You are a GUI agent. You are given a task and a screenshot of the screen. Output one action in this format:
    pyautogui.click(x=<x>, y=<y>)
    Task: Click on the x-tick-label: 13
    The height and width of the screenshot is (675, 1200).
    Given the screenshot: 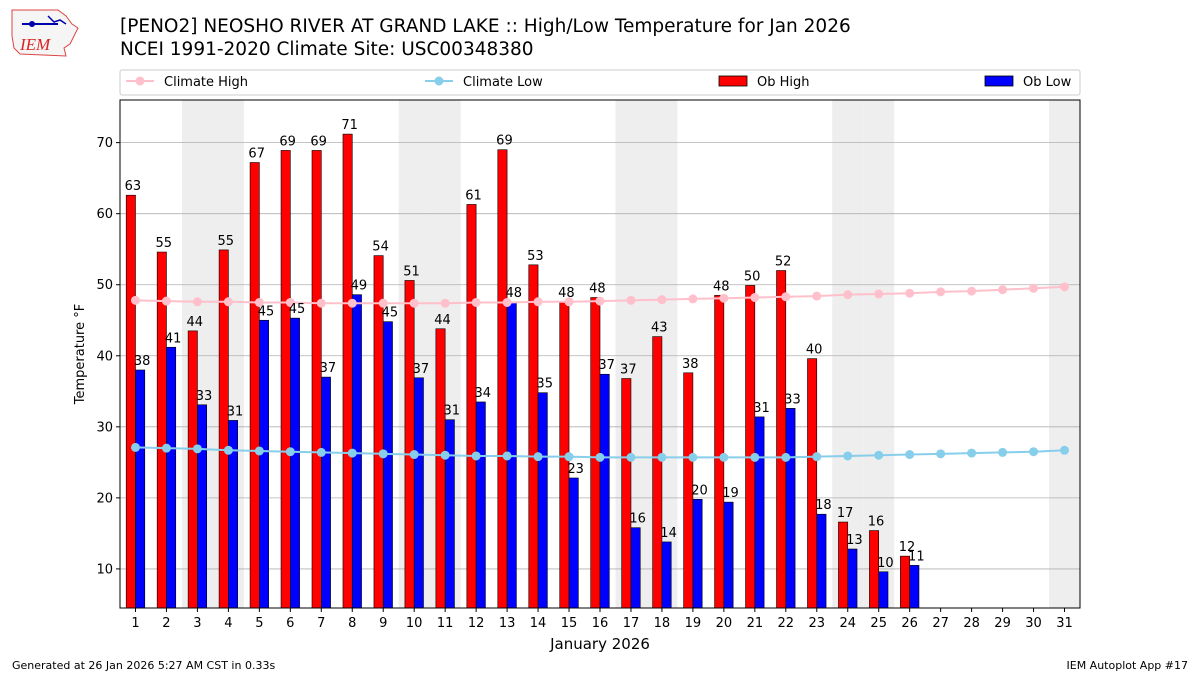 What is the action you would take?
    pyautogui.click(x=507, y=623)
    